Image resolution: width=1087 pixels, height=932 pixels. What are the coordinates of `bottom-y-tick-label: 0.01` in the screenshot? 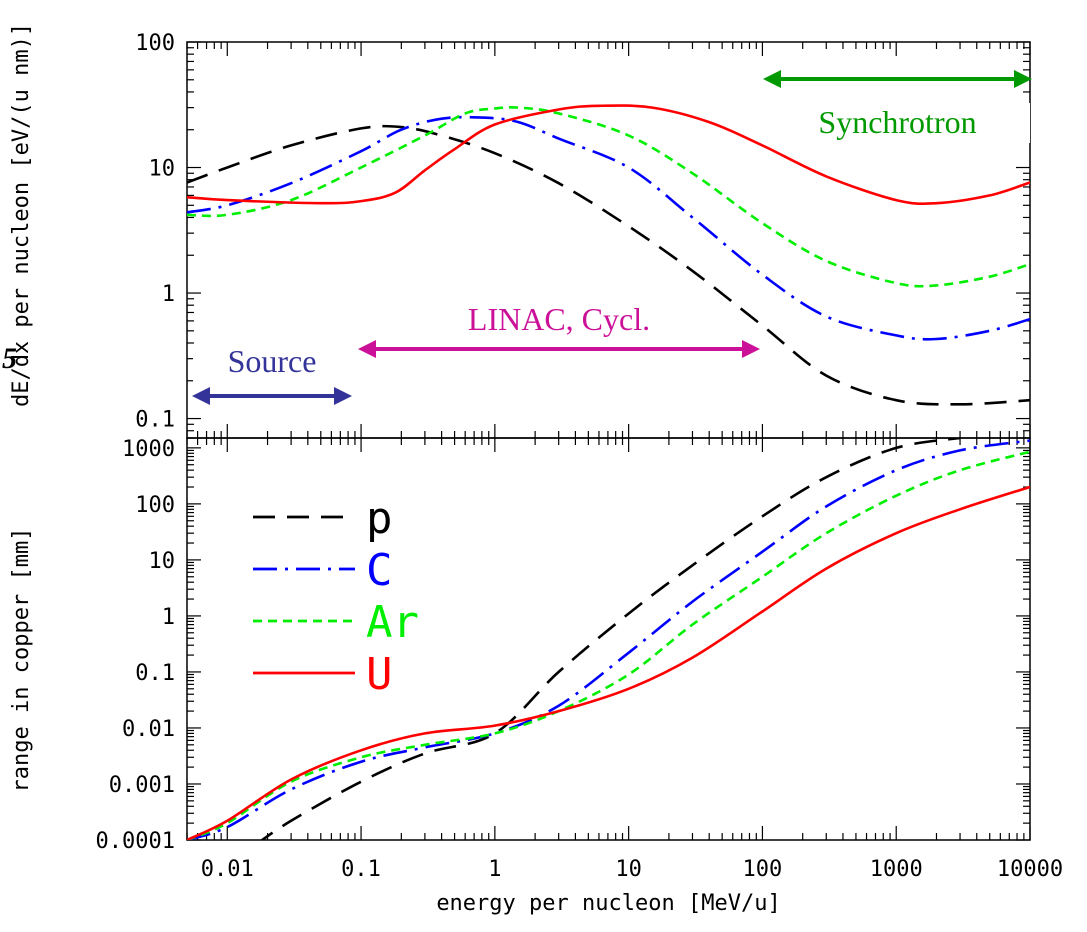 It's located at (148, 729).